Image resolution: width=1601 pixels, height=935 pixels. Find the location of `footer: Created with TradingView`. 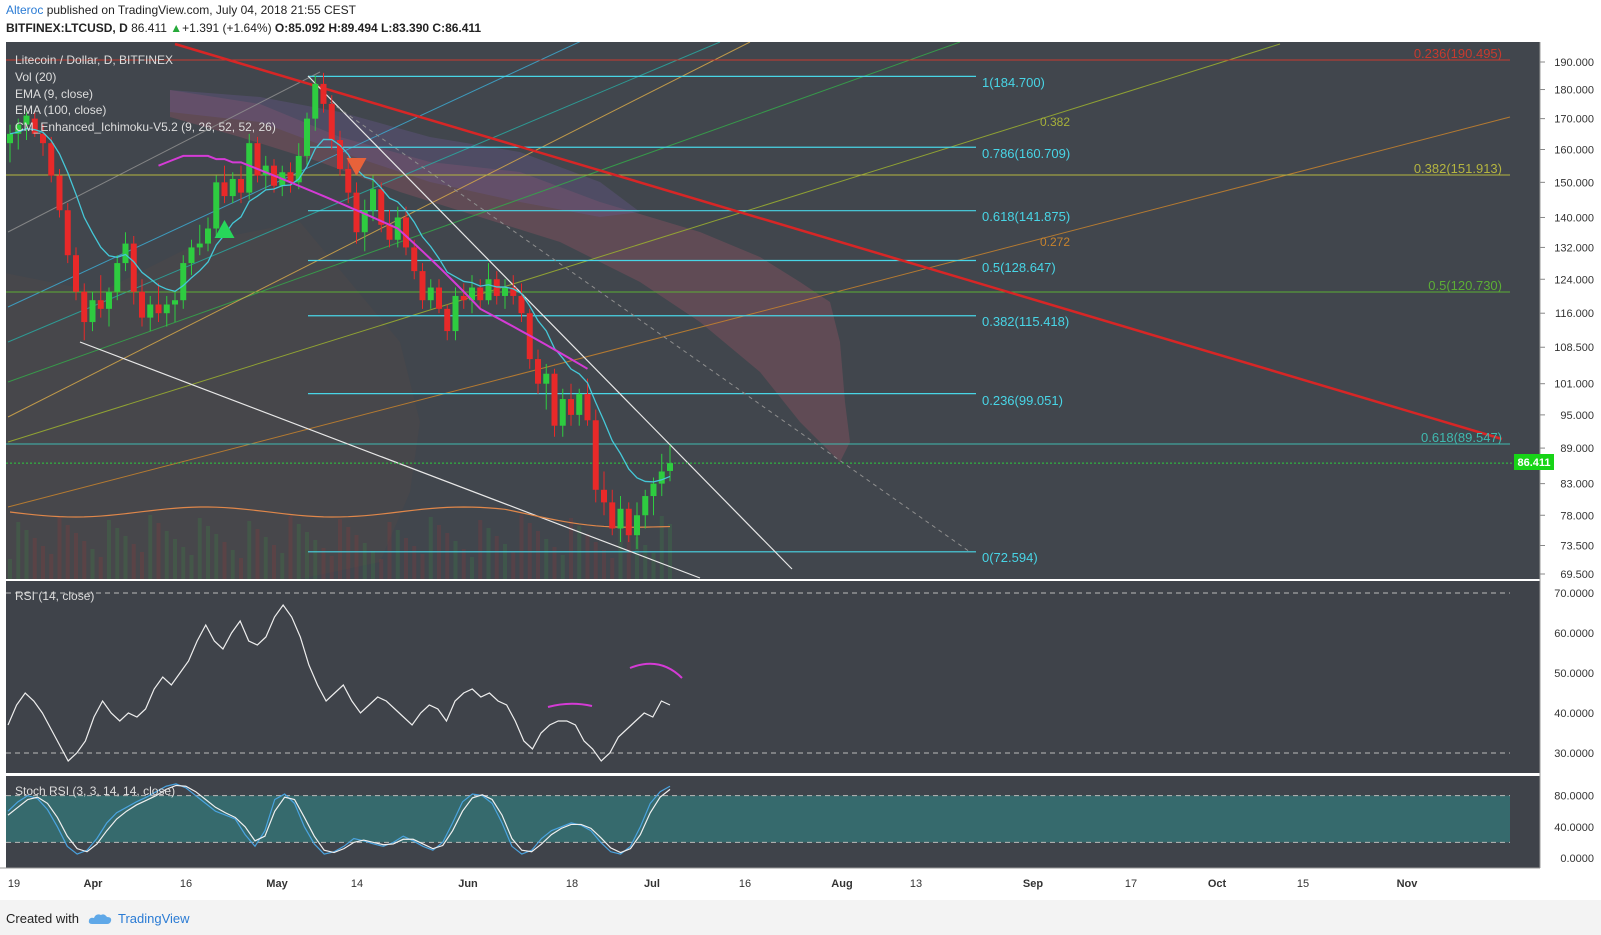

footer: Created with TradingView is located at coordinates (800, 917).